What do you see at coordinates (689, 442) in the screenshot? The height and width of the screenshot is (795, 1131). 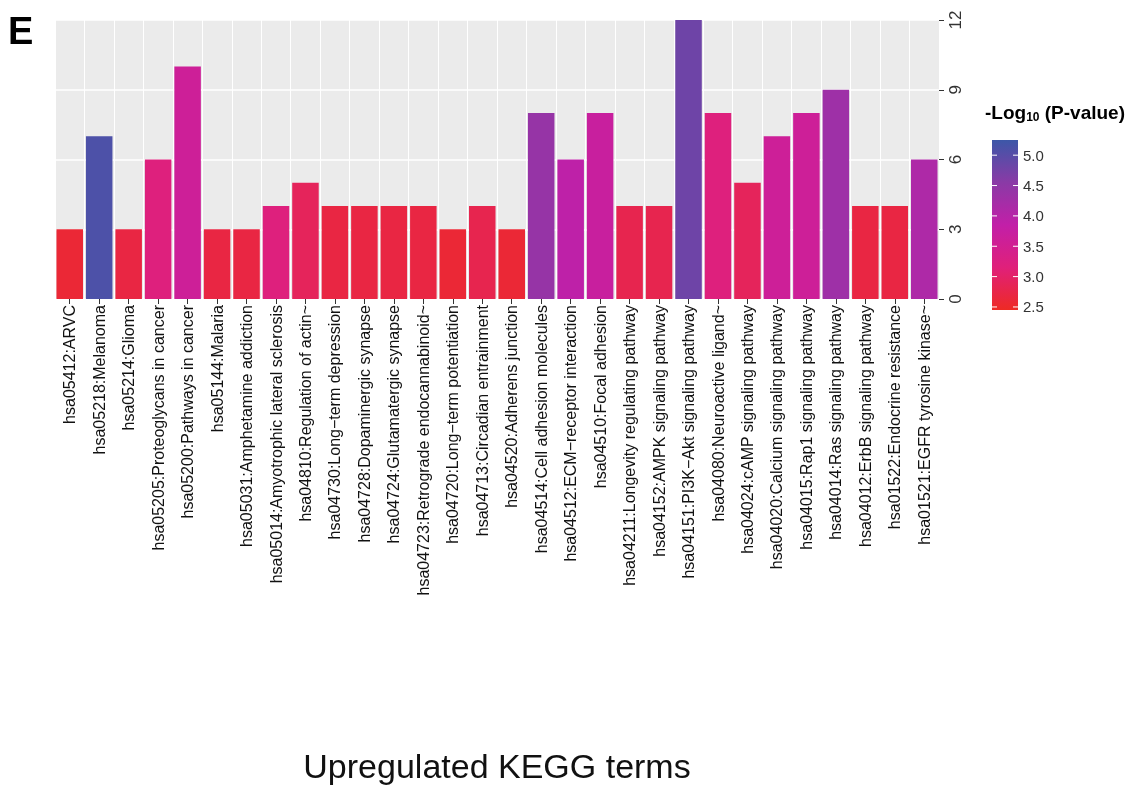 I see `x-tick-label: hsa04151:PI3K−Akt signaling pathway` at bounding box center [689, 442].